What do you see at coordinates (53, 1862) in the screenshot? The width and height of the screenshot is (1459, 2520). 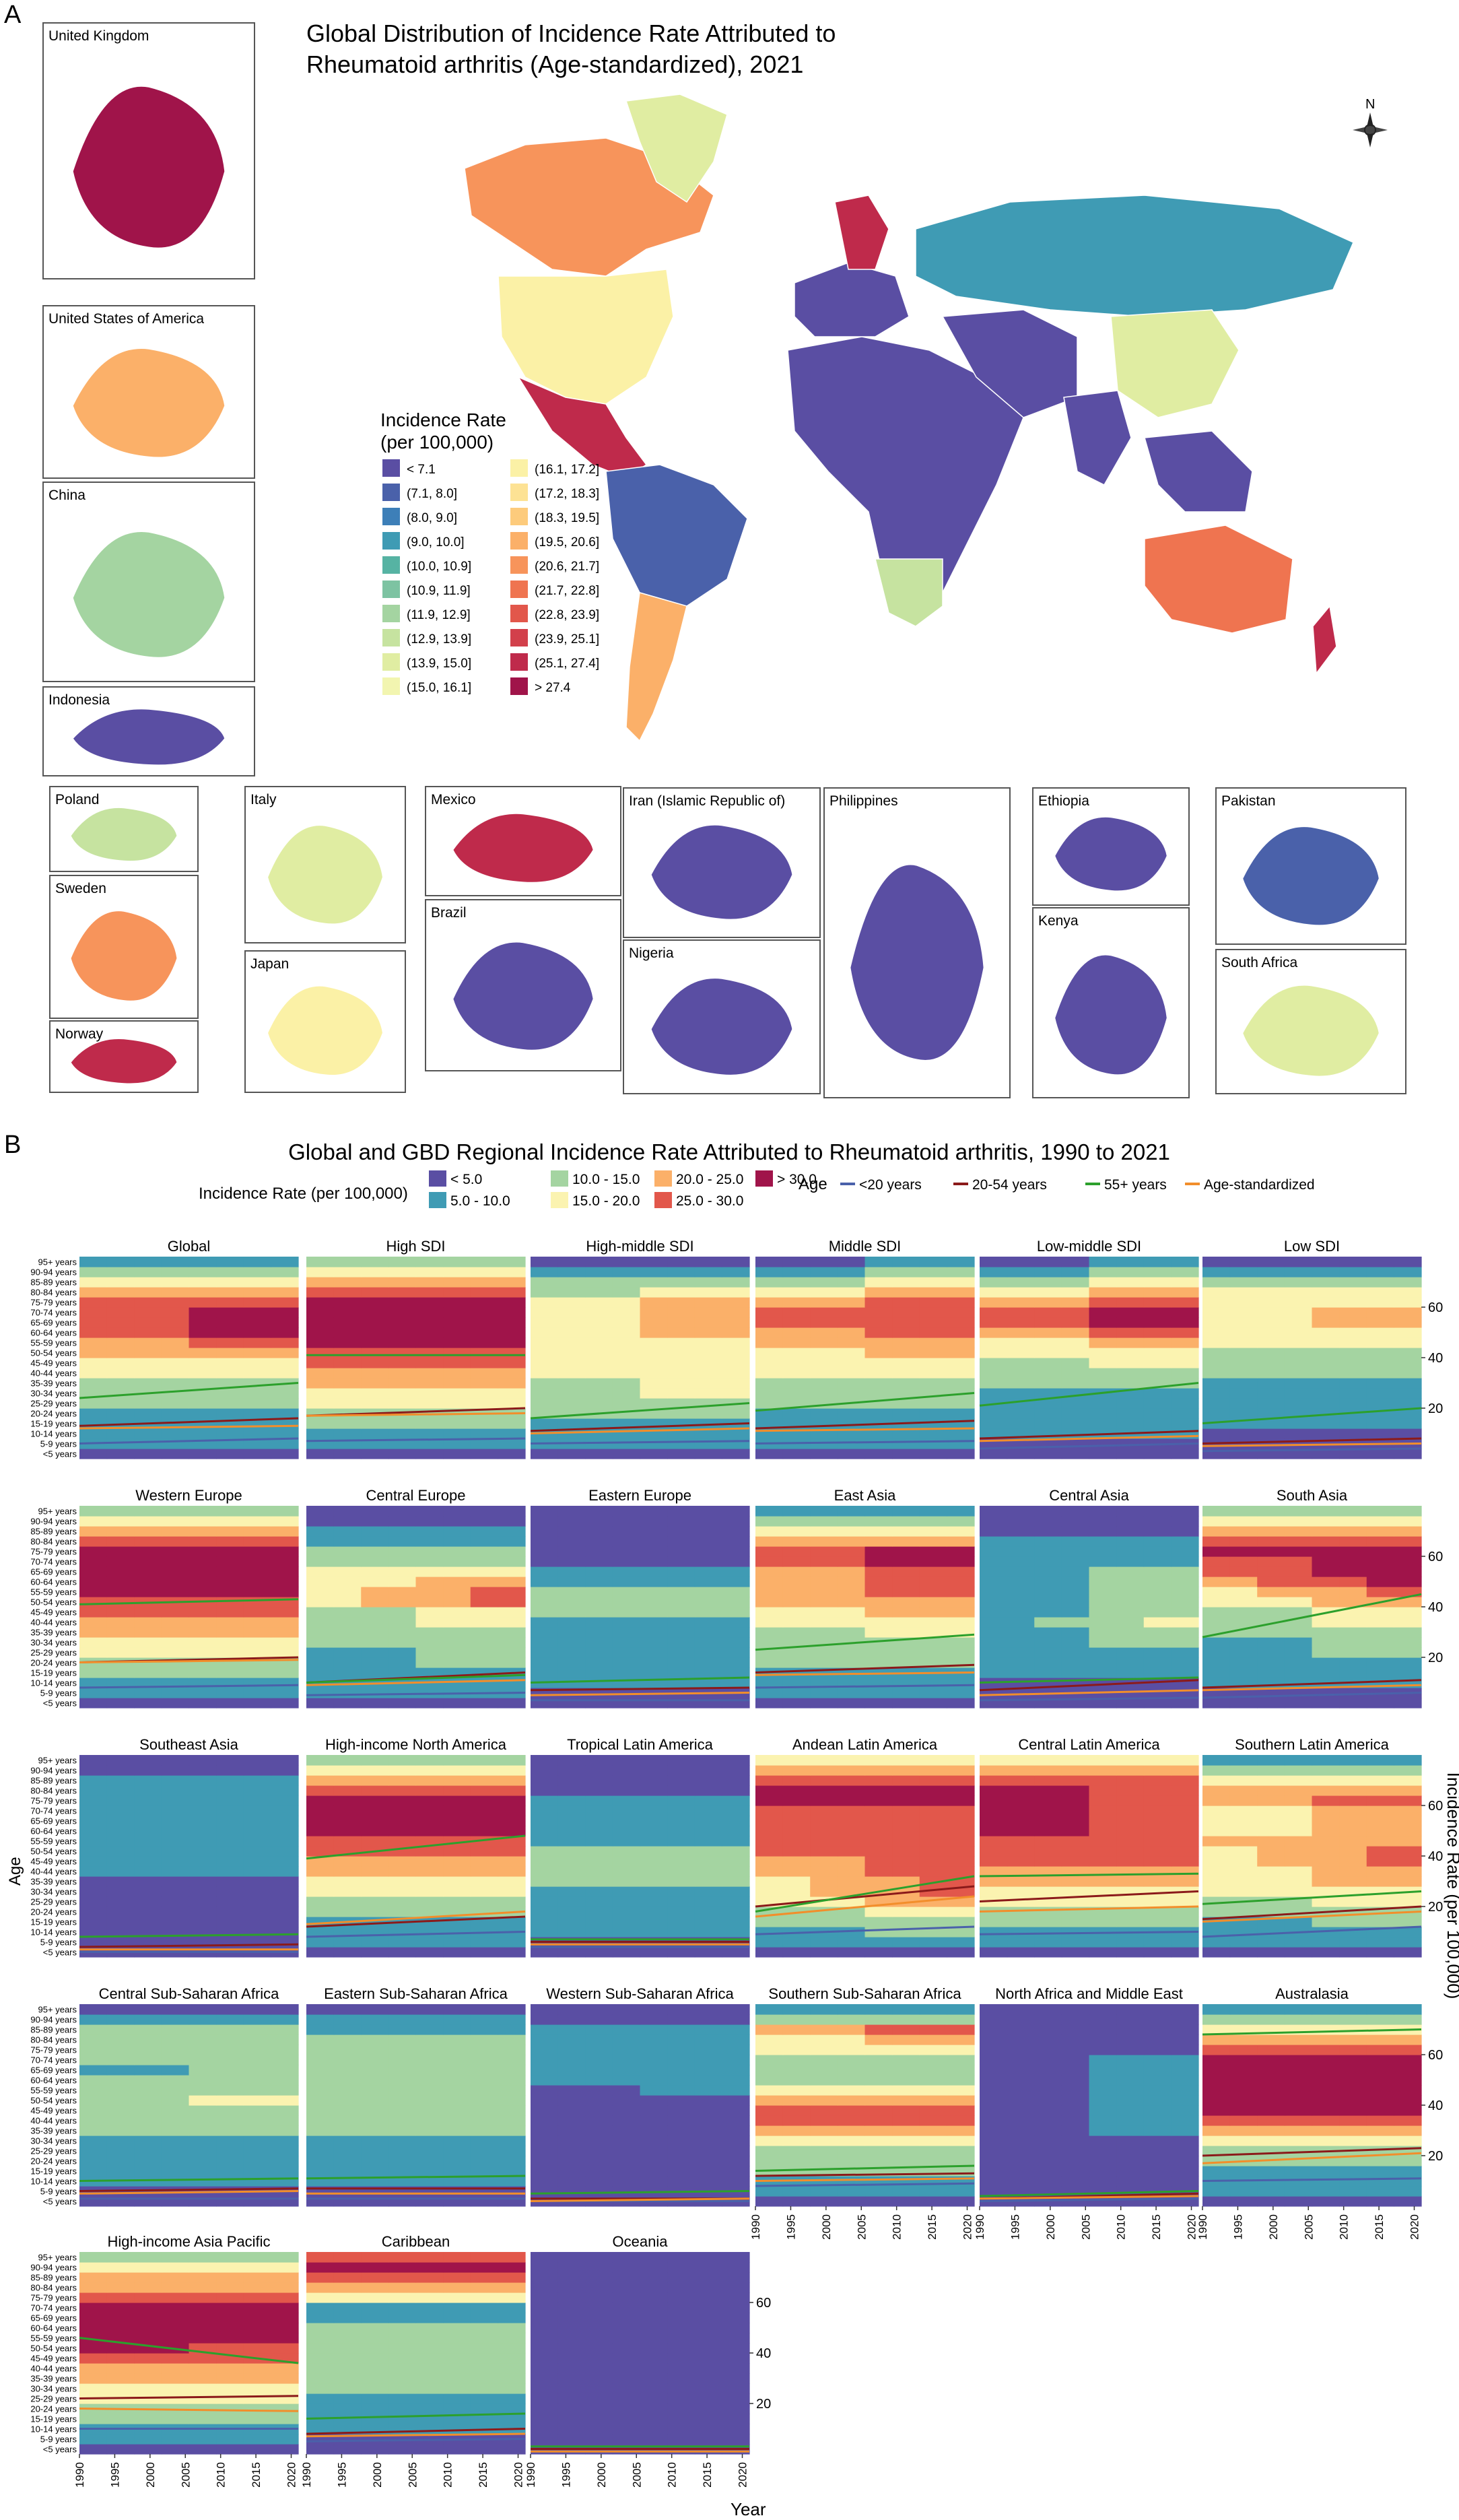 I see `age-tick-label: 45-49 years` at bounding box center [53, 1862].